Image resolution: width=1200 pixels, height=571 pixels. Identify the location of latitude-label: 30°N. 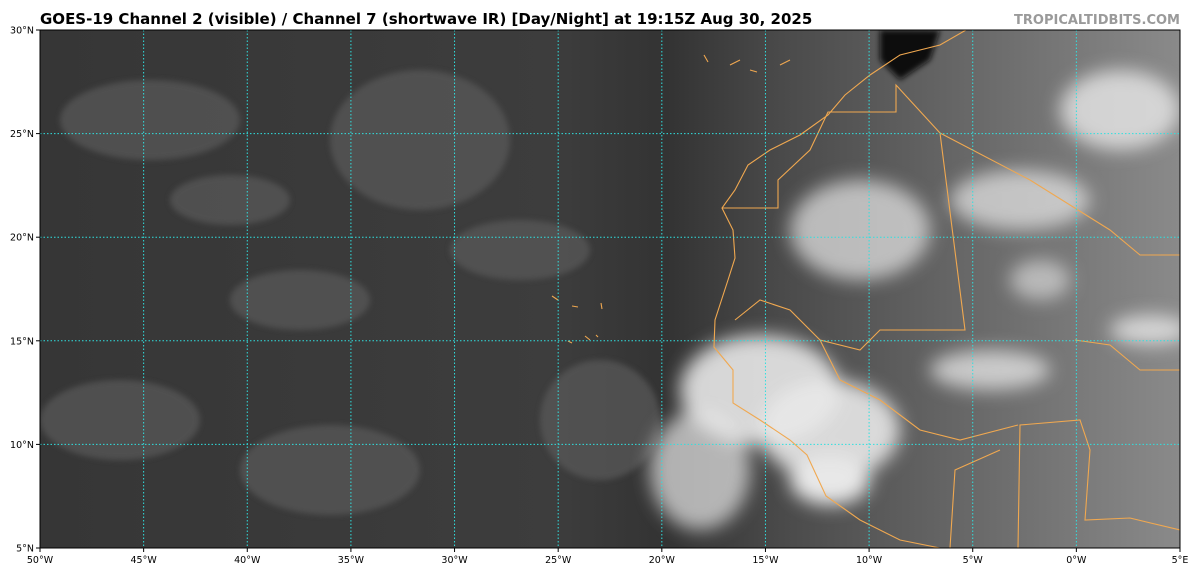
(22, 31).